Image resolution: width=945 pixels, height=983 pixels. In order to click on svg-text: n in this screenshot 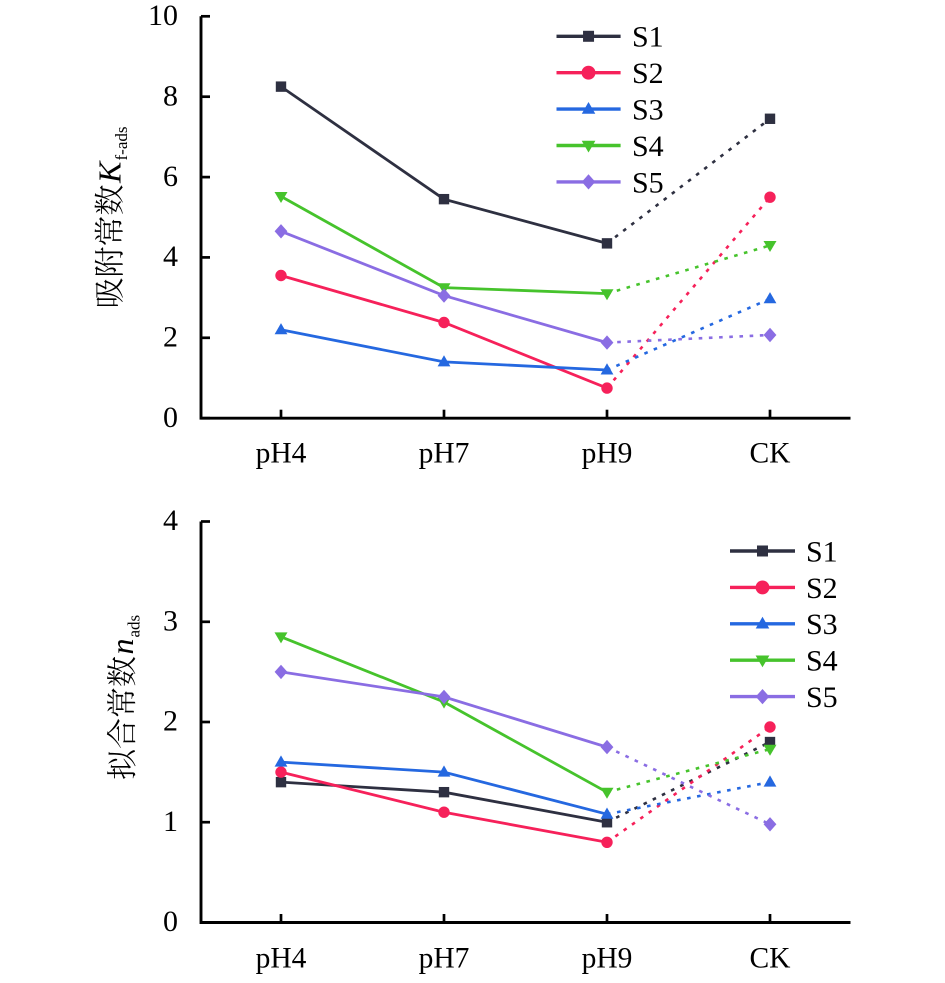, I will do `click(122, 647)`.